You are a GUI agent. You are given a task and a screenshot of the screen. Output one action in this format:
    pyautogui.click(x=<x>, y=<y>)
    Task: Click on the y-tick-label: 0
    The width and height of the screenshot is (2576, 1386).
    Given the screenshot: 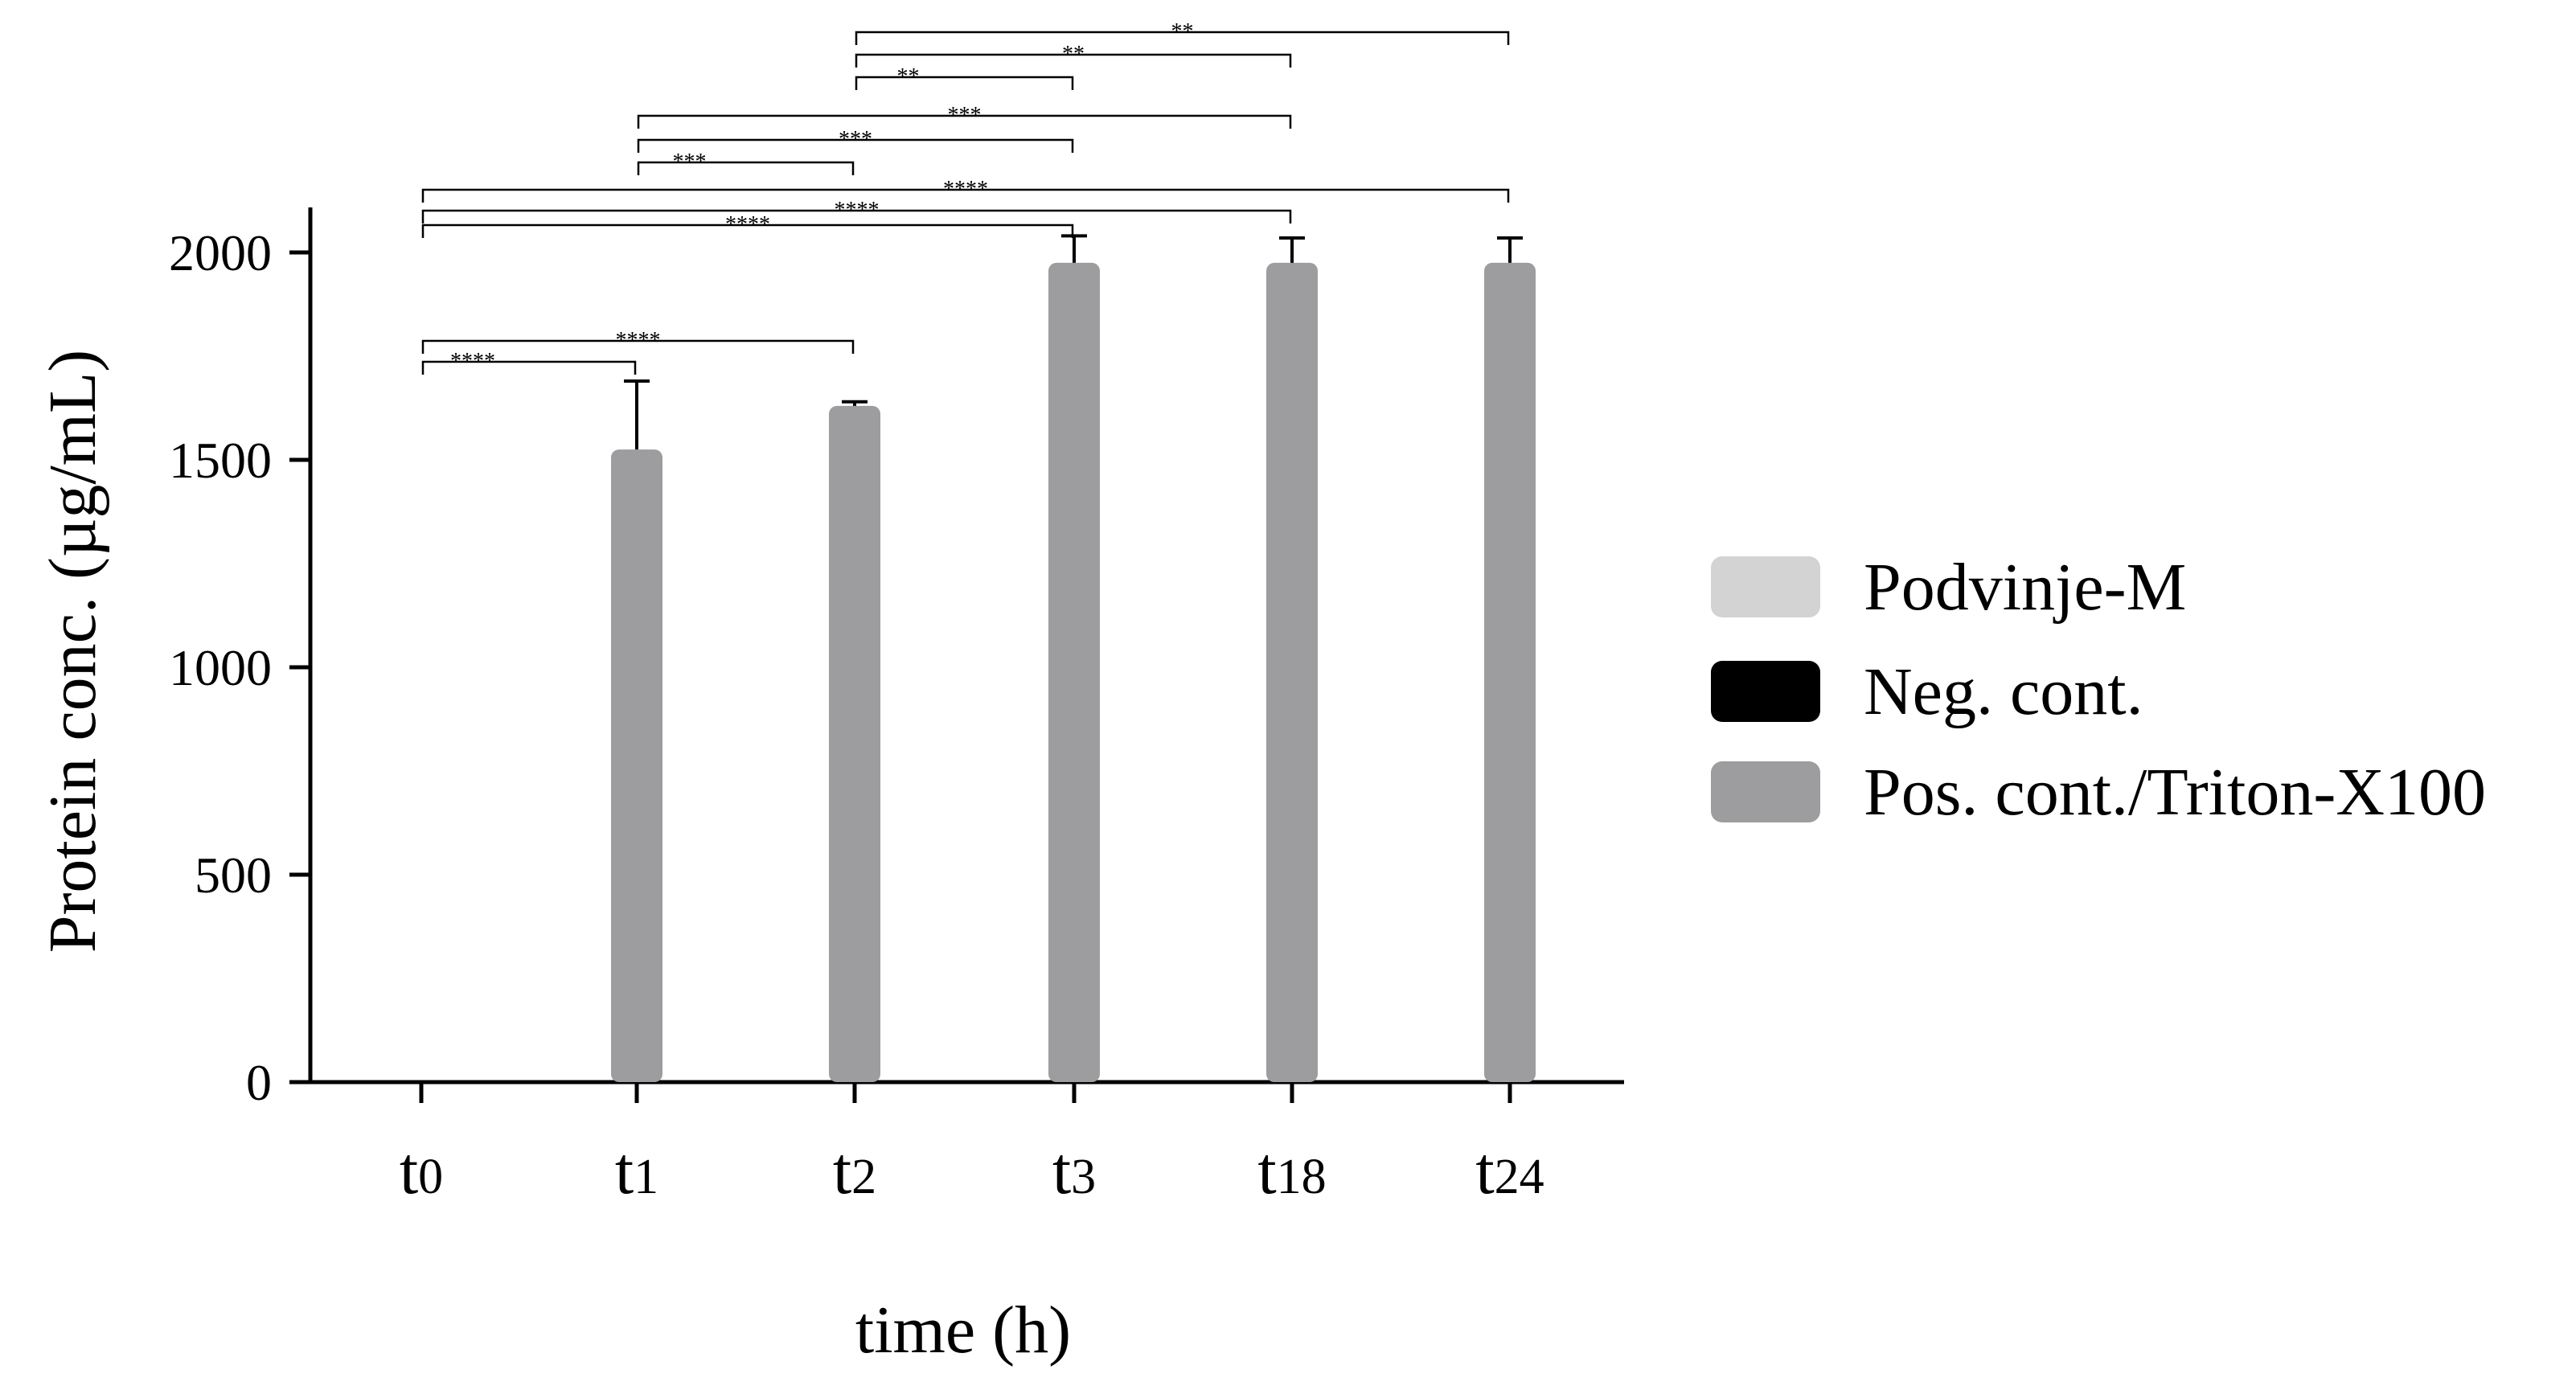 What is the action you would take?
    pyautogui.click(x=259, y=1082)
    